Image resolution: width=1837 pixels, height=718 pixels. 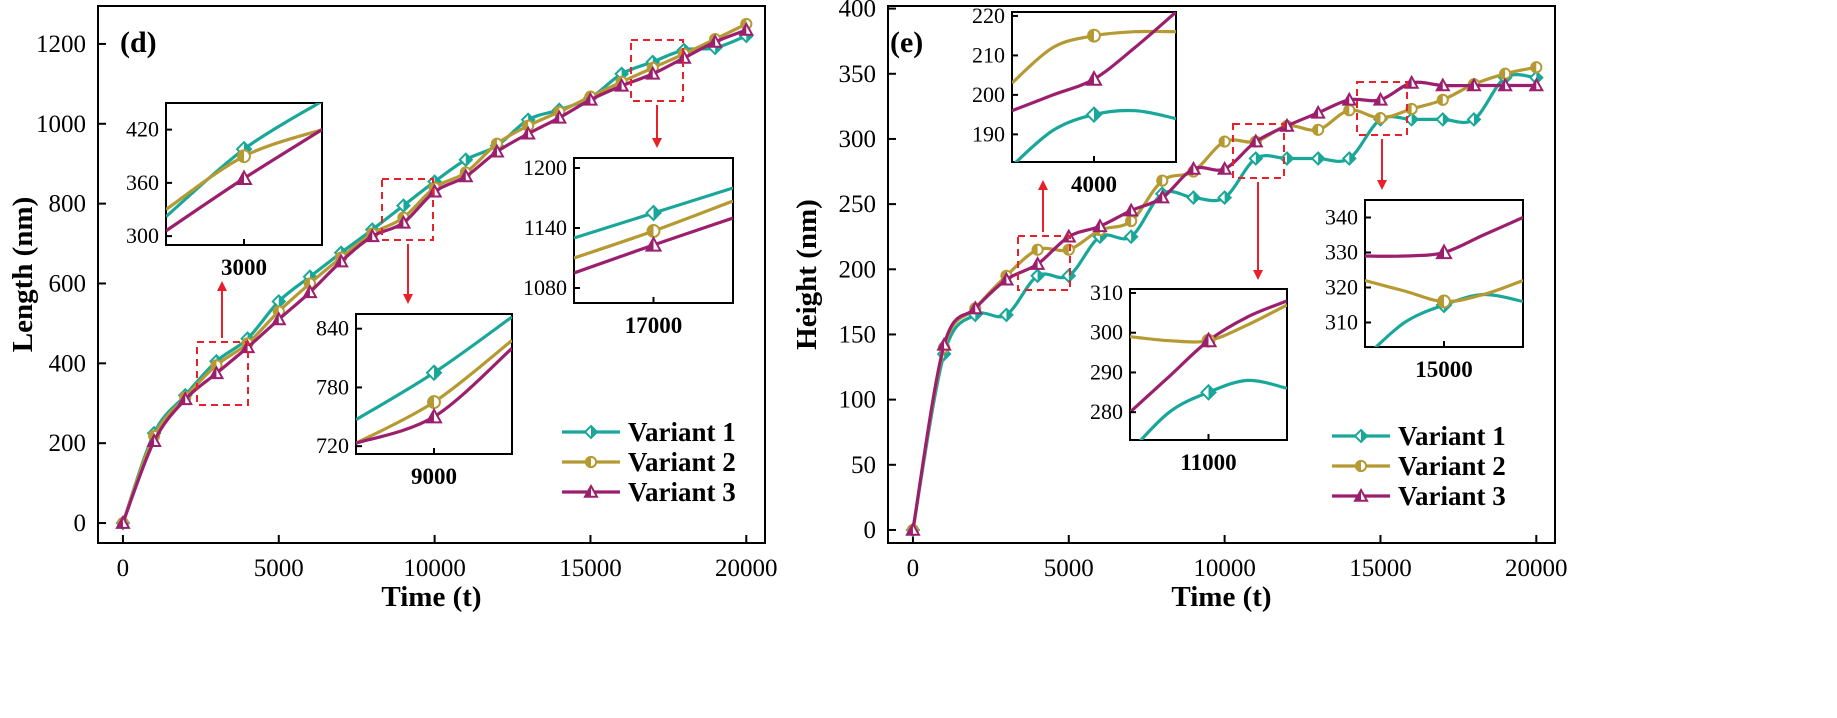 What do you see at coordinates (988, 94) in the screenshot?
I see `inset-y-tick-label: 200` at bounding box center [988, 94].